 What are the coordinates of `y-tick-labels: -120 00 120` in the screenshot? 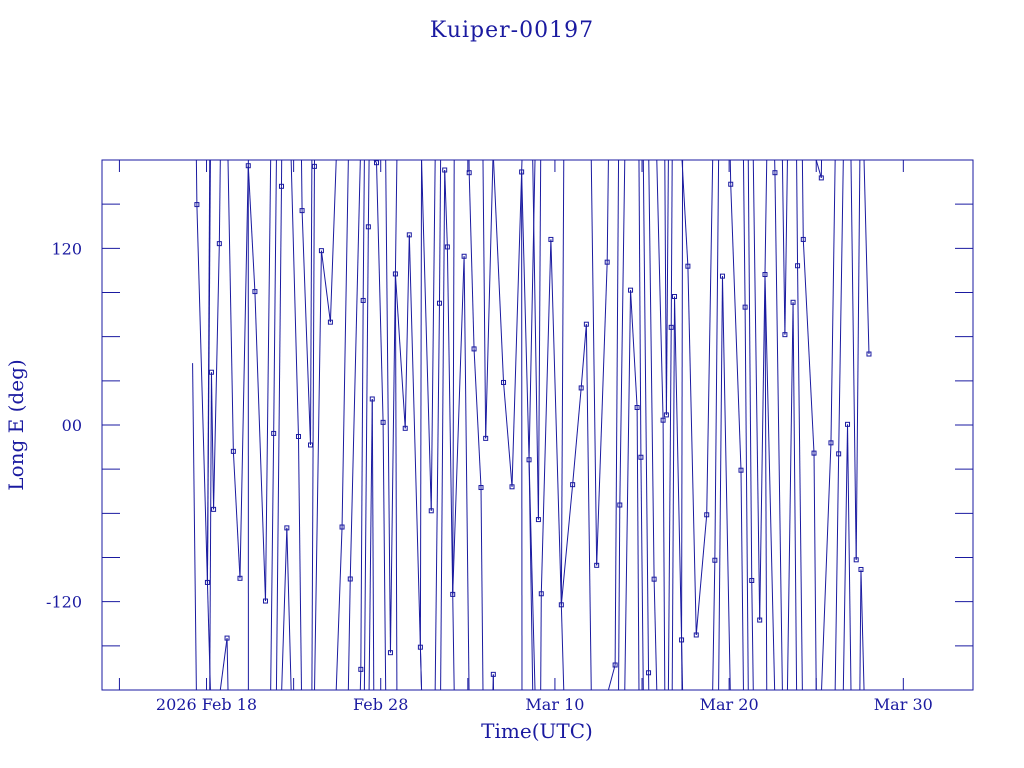 It's located at (64, 425).